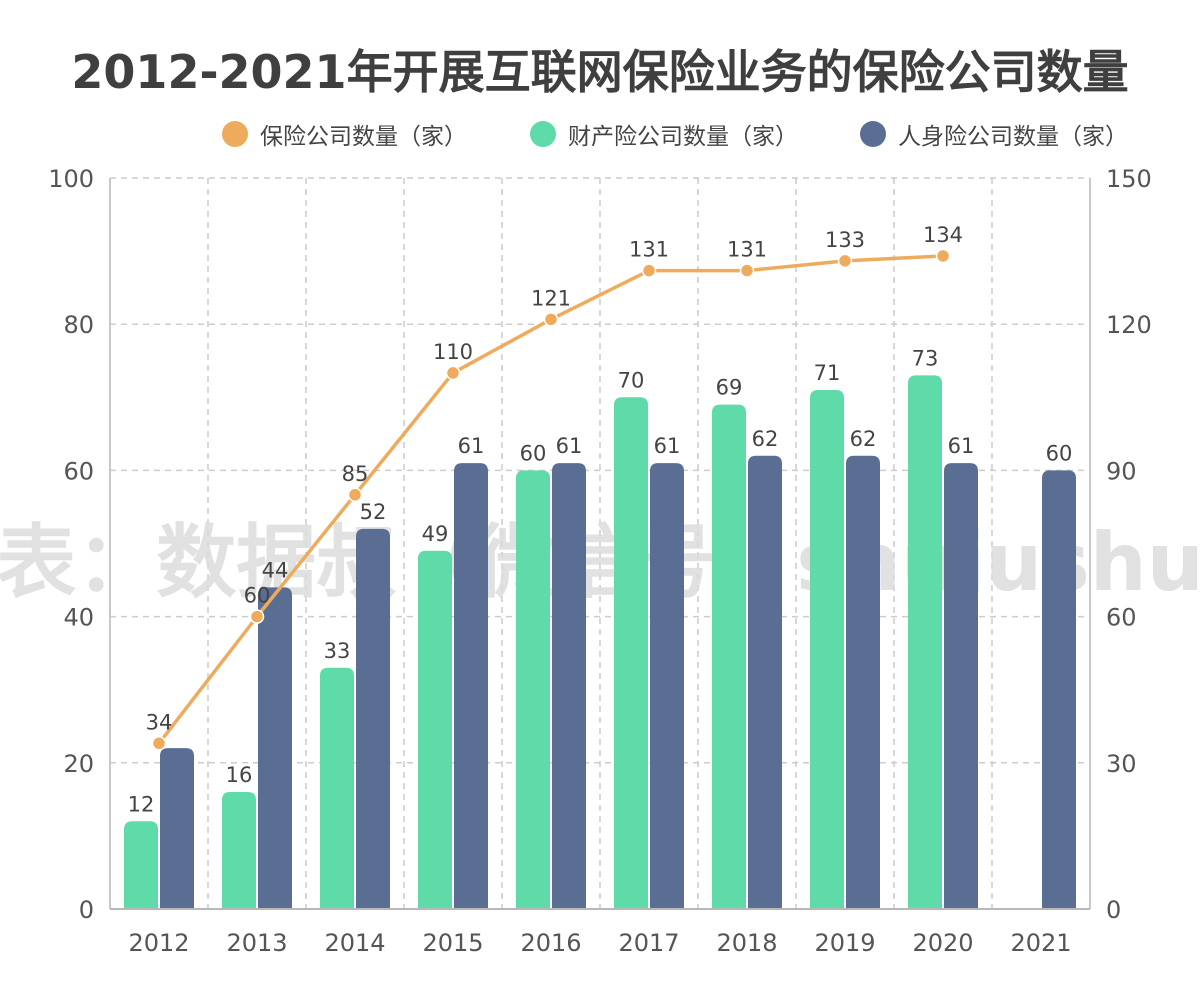 This screenshot has height=1000, width=1200. Describe the element at coordinates (1059, 453) in the screenshot. I see `data-label-life: 60` at that location.